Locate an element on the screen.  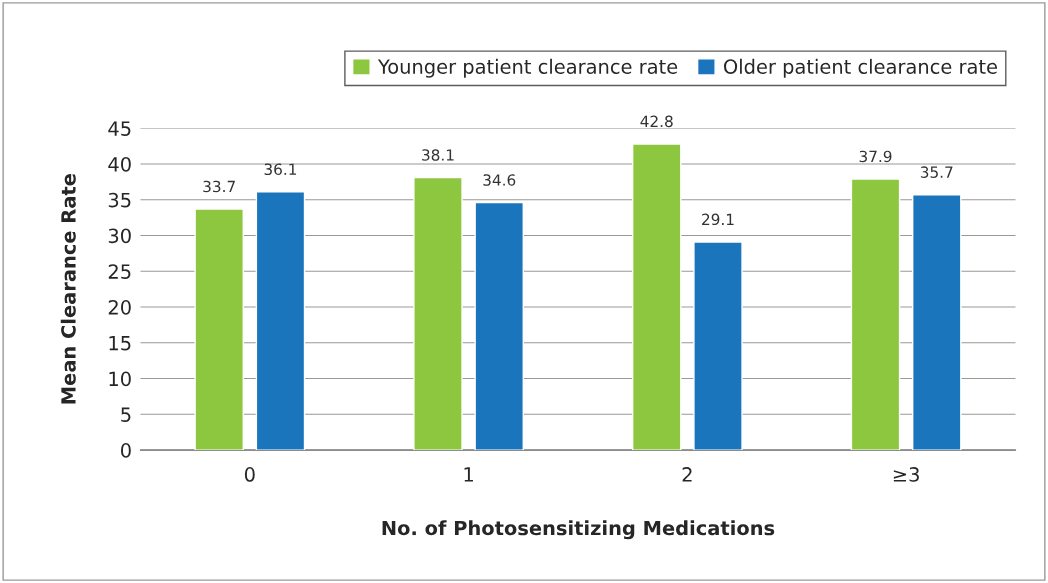
x-tick-label: 0 is located at coordinates (249, 474).